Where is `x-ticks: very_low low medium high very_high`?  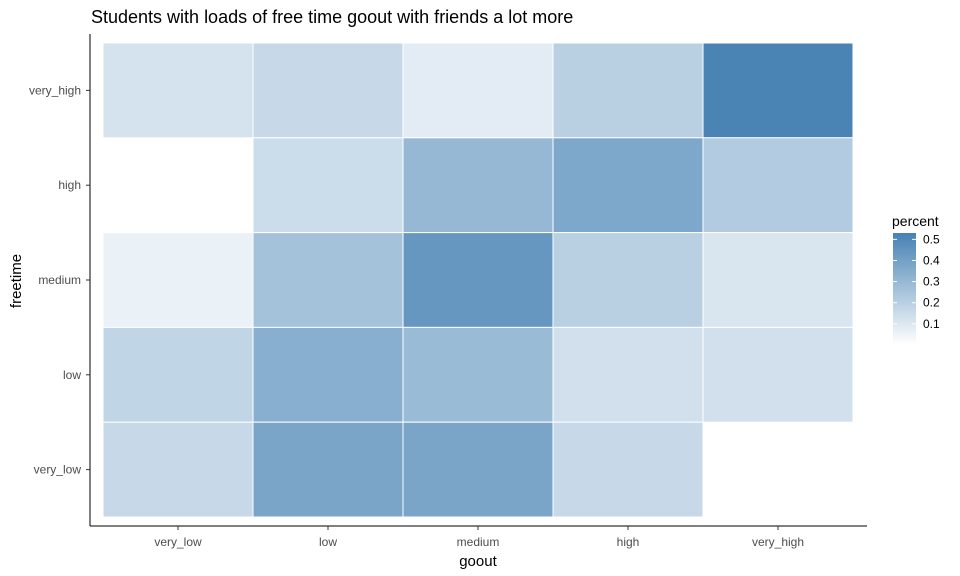 x-ticks: very_low low medium high very_high is located at coordinates (479, 537).